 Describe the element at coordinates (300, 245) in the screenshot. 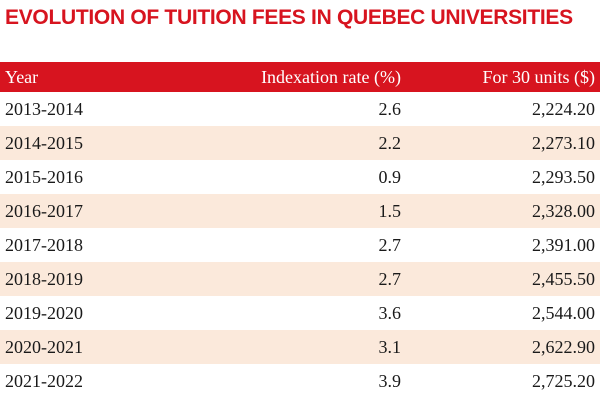

I see `table-row: 2017-2018 2.7 2,391.00` at that location.